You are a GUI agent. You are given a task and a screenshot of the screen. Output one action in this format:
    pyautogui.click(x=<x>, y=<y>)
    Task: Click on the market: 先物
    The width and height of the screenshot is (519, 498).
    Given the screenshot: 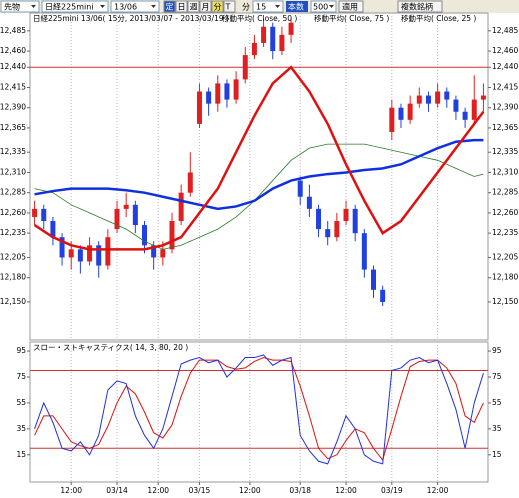 What is the action you would take?
    pyautogui.click(x=12, y=7)
    